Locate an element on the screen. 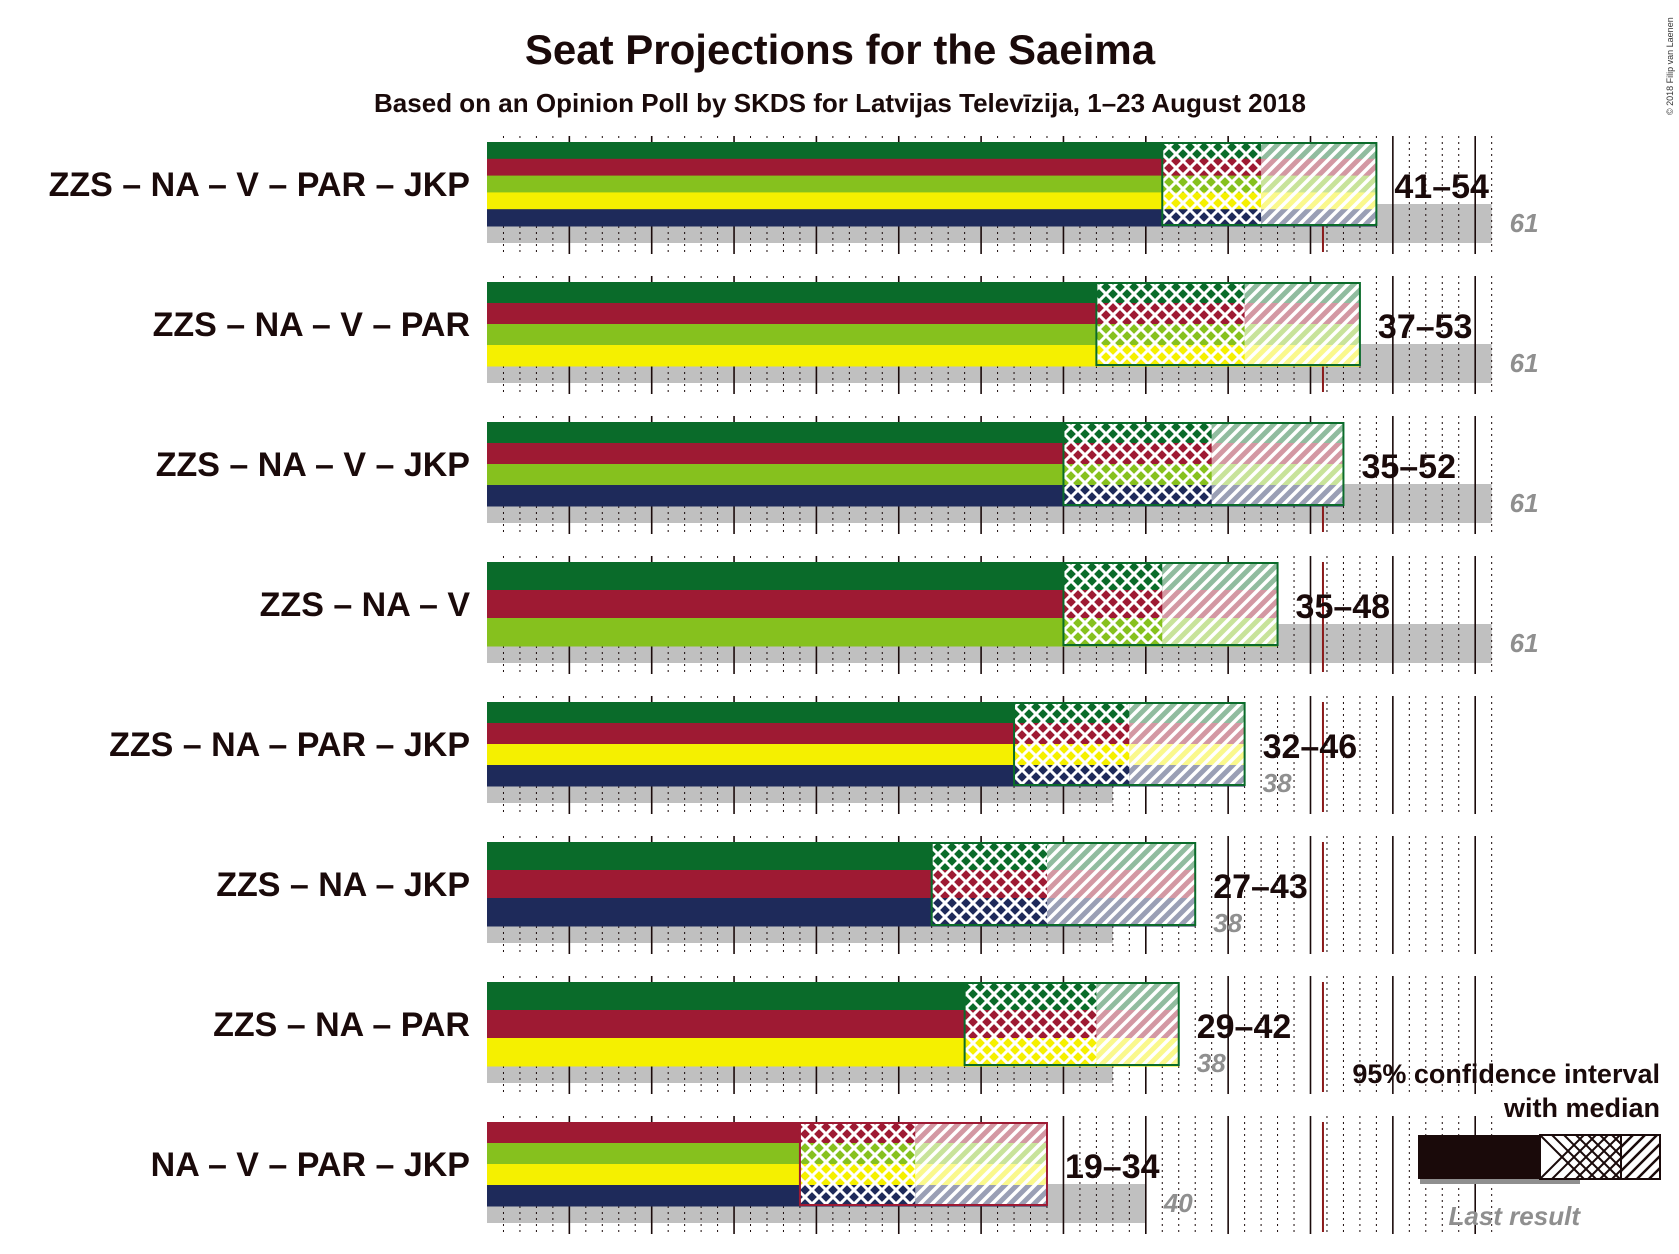  copyright-note: © 2018 Filip van Laenen is located at coordinates (1670, 66).